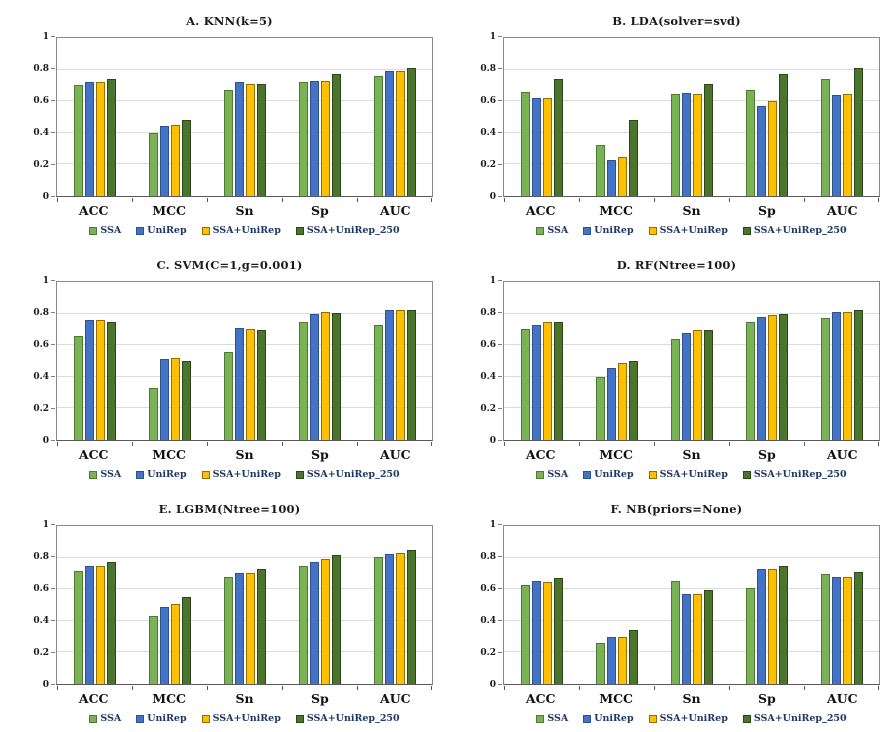 The height and width of the screenshot is (732, 894). Describe the element at coordinates (41, 165) in the screenshot. I see `y-tick-label: 0.2` at that location.